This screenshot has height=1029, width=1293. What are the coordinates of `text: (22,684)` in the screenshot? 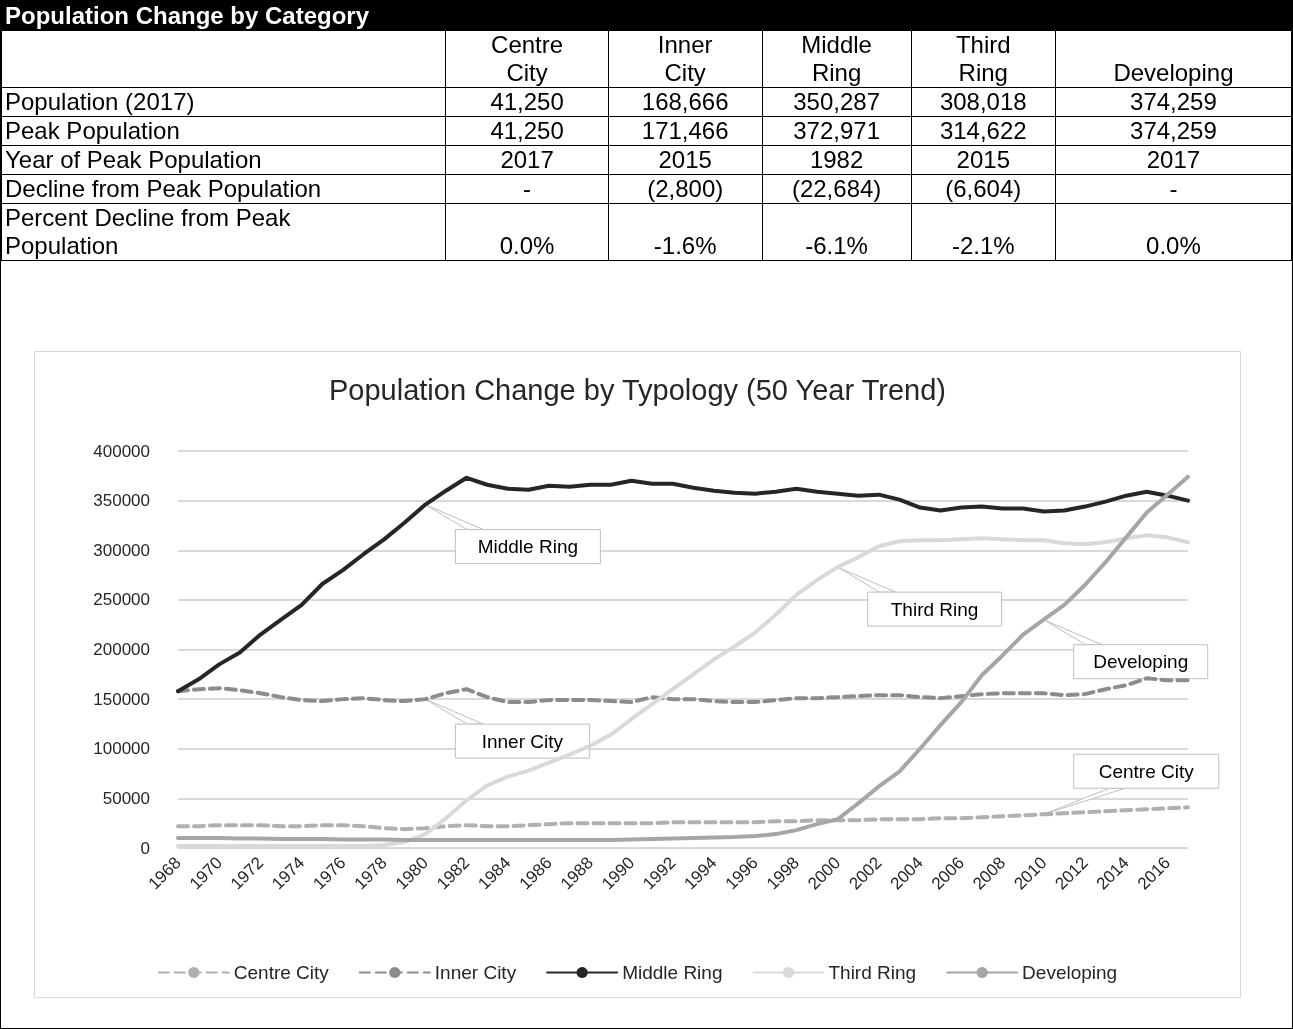 It's located at (837, 189).